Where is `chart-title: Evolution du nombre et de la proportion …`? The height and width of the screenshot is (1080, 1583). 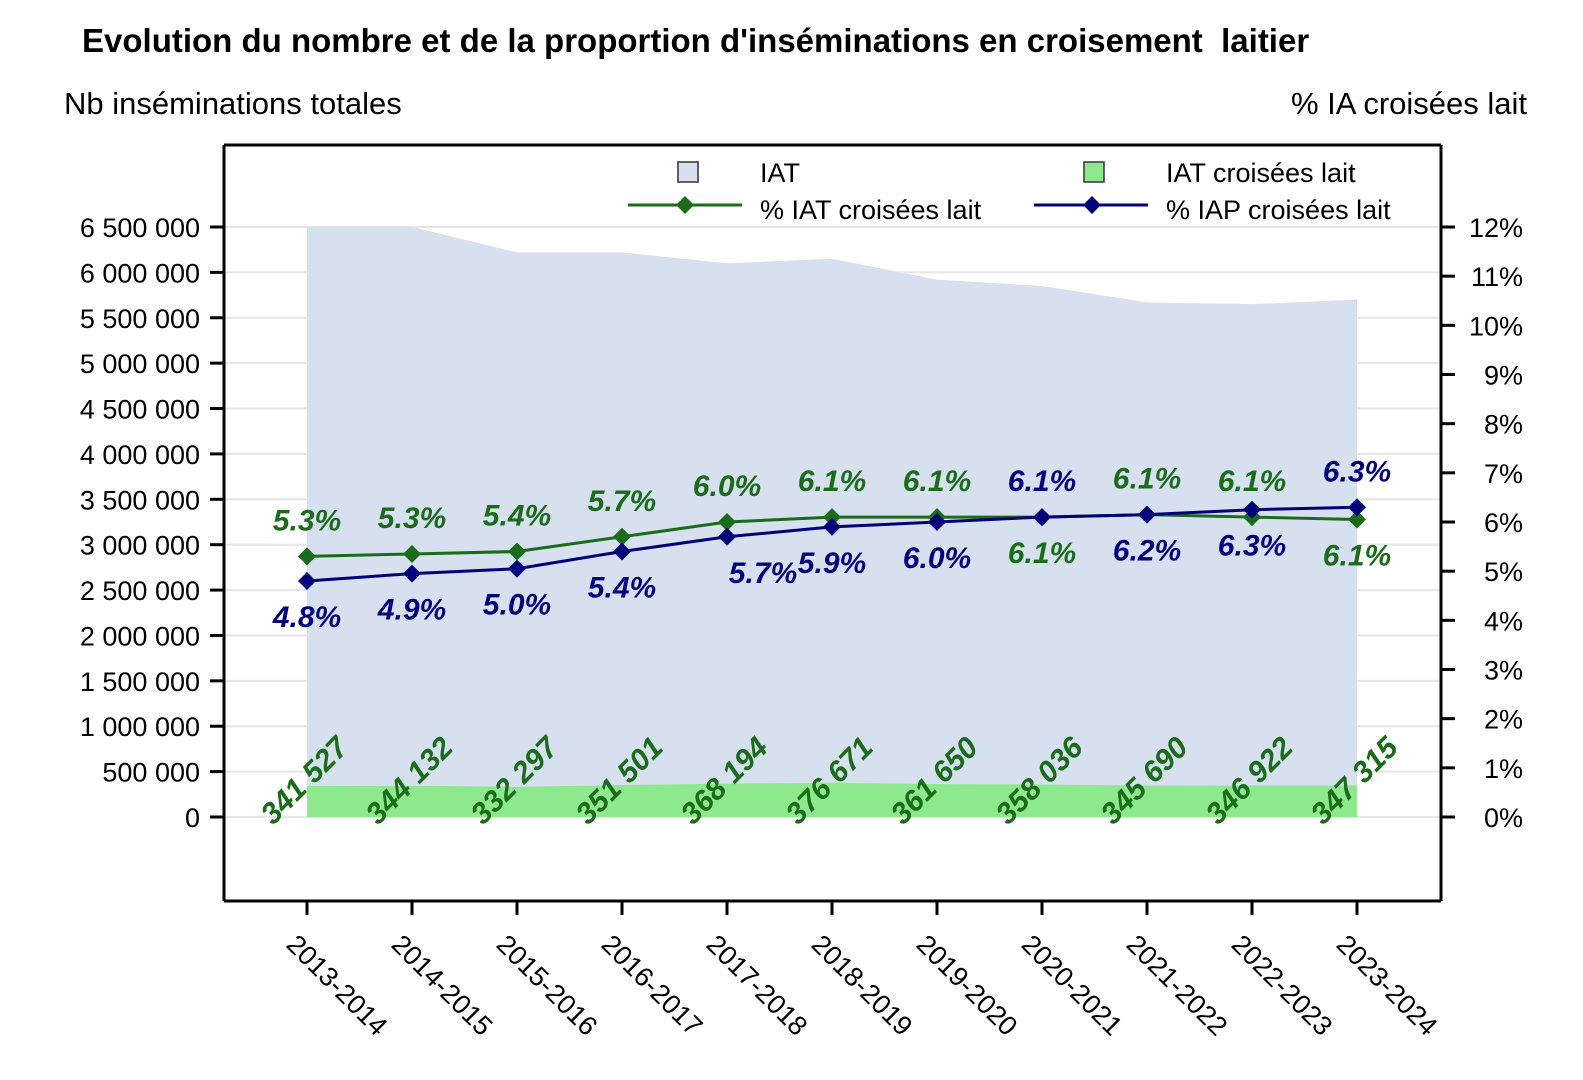 chart-title: Evolution du nombre et de la proportion … is located at coordinates (696, 40).